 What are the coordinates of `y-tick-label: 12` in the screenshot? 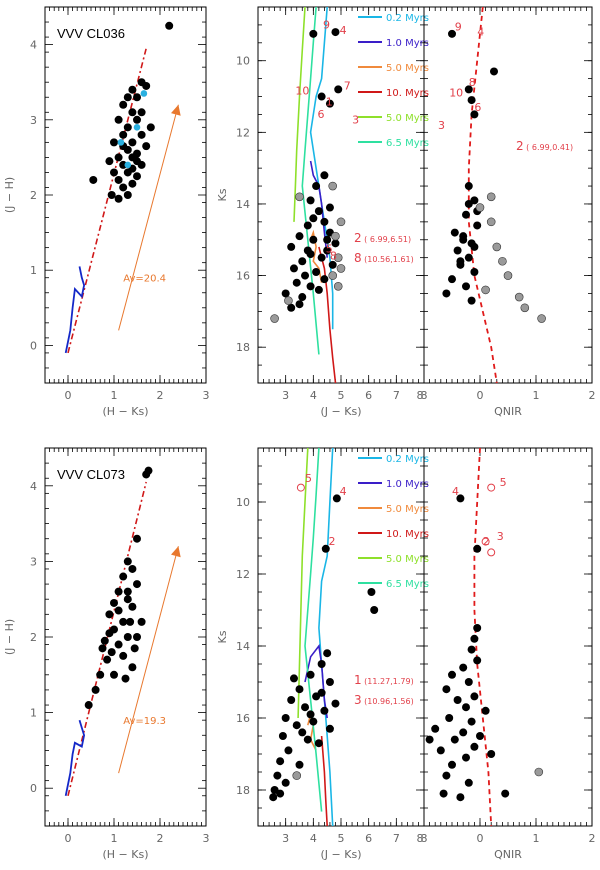 It's located at (243, 574).